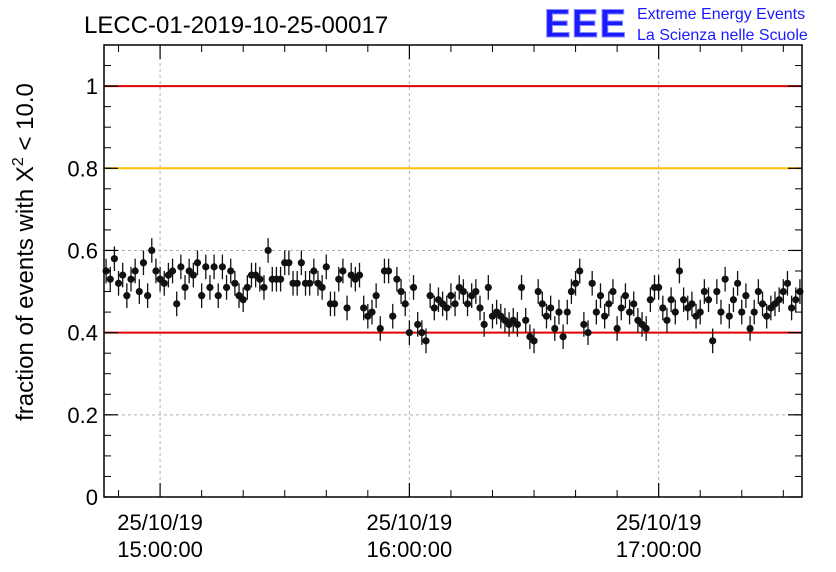  Describe the element at coordinates (92, 86) in the screenshot. I see `y-tick-label: 1` at that location.